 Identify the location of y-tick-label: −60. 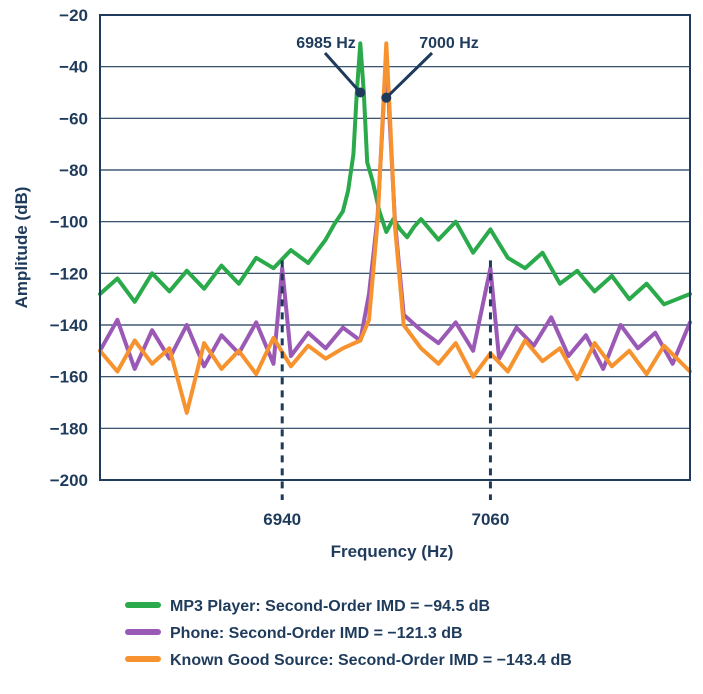
(73, 118).